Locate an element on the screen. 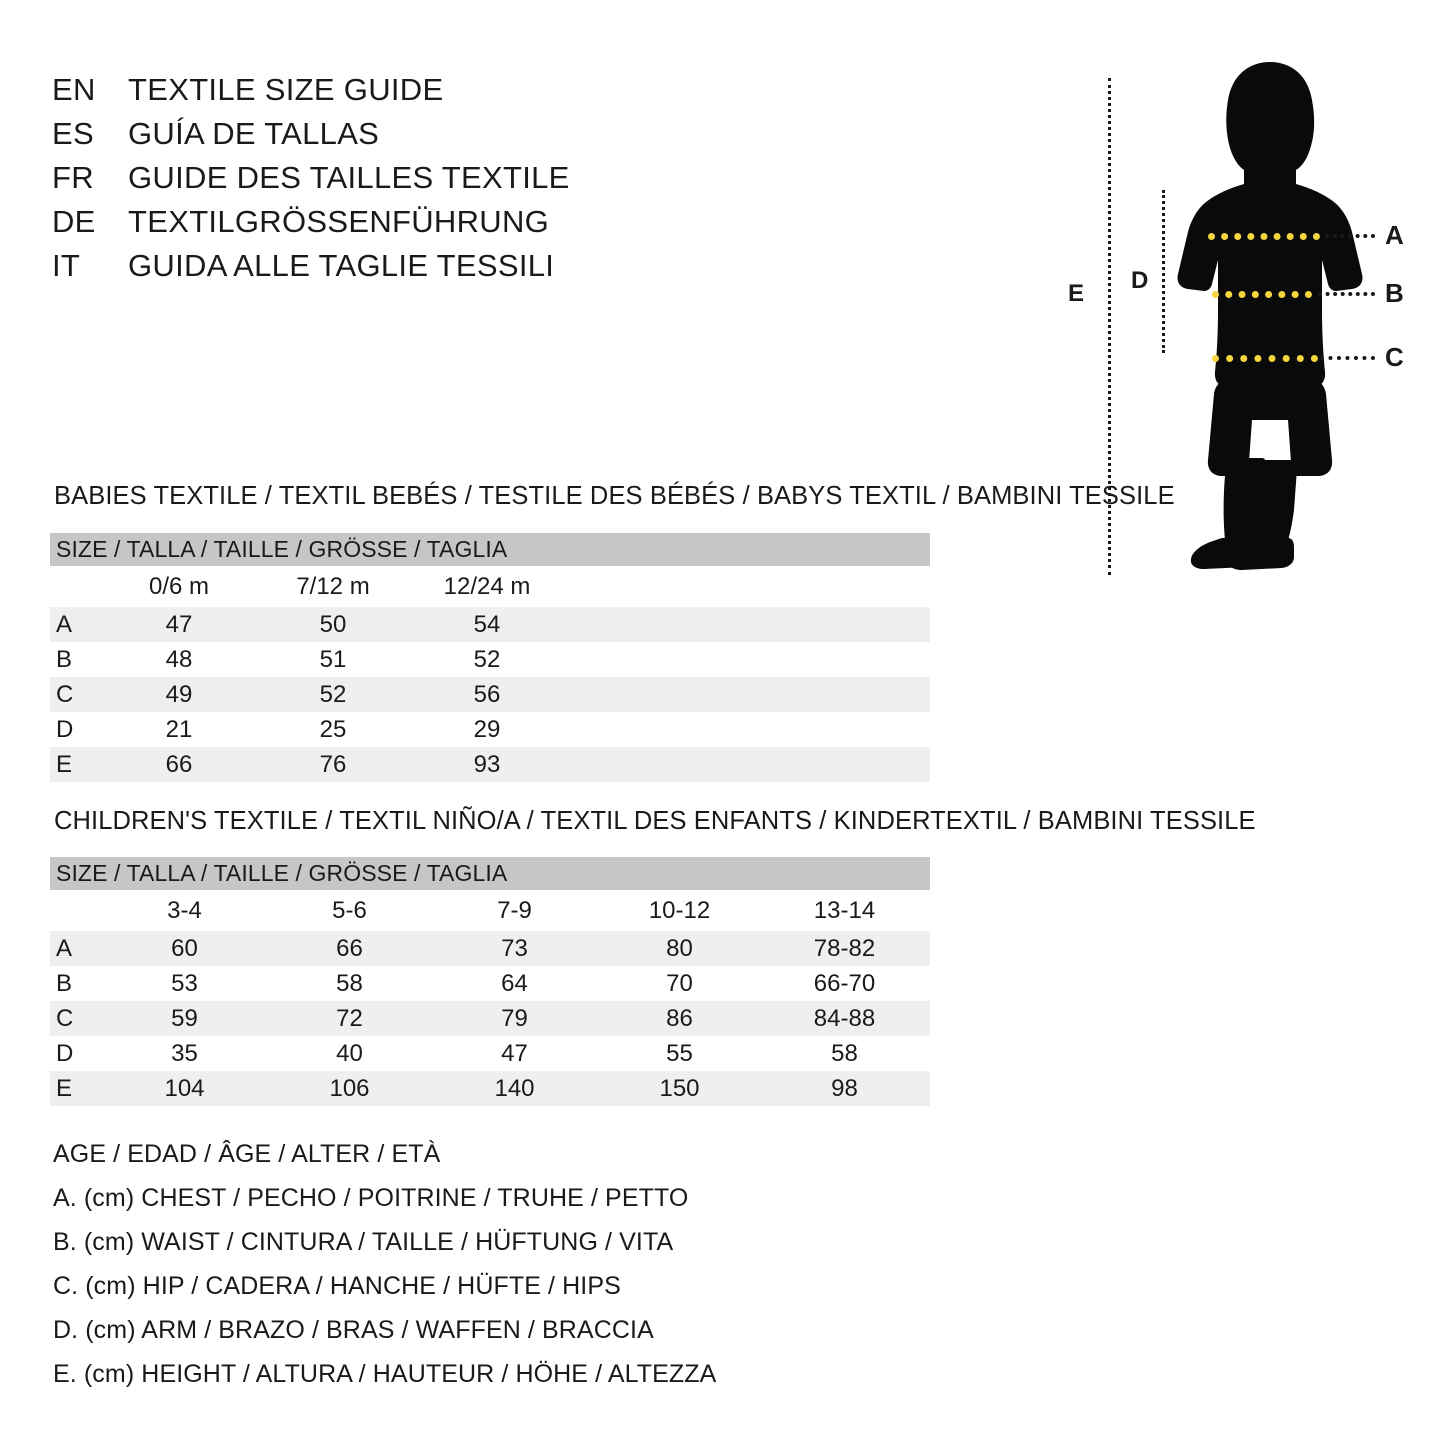 This screenshot has width=1445, height=1445. language-title-fr: GUIDE DES TAILLES TEXTILE is located at coordinates (349, 177).